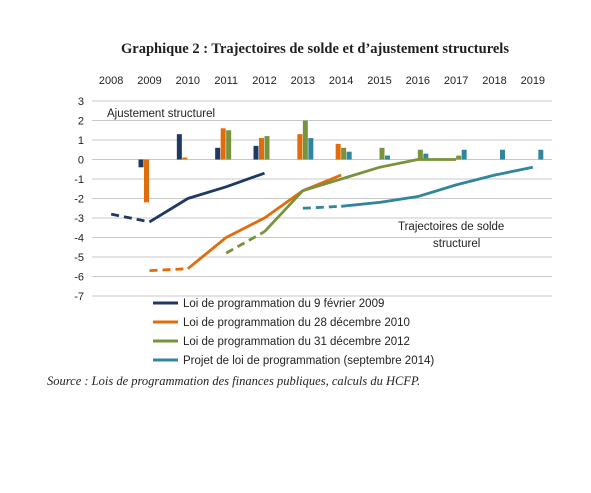 The image size is (591, 493). Describe the element at coordinates (81, 122) in the screenshot. I see `y-tick-label: 2` at that location.